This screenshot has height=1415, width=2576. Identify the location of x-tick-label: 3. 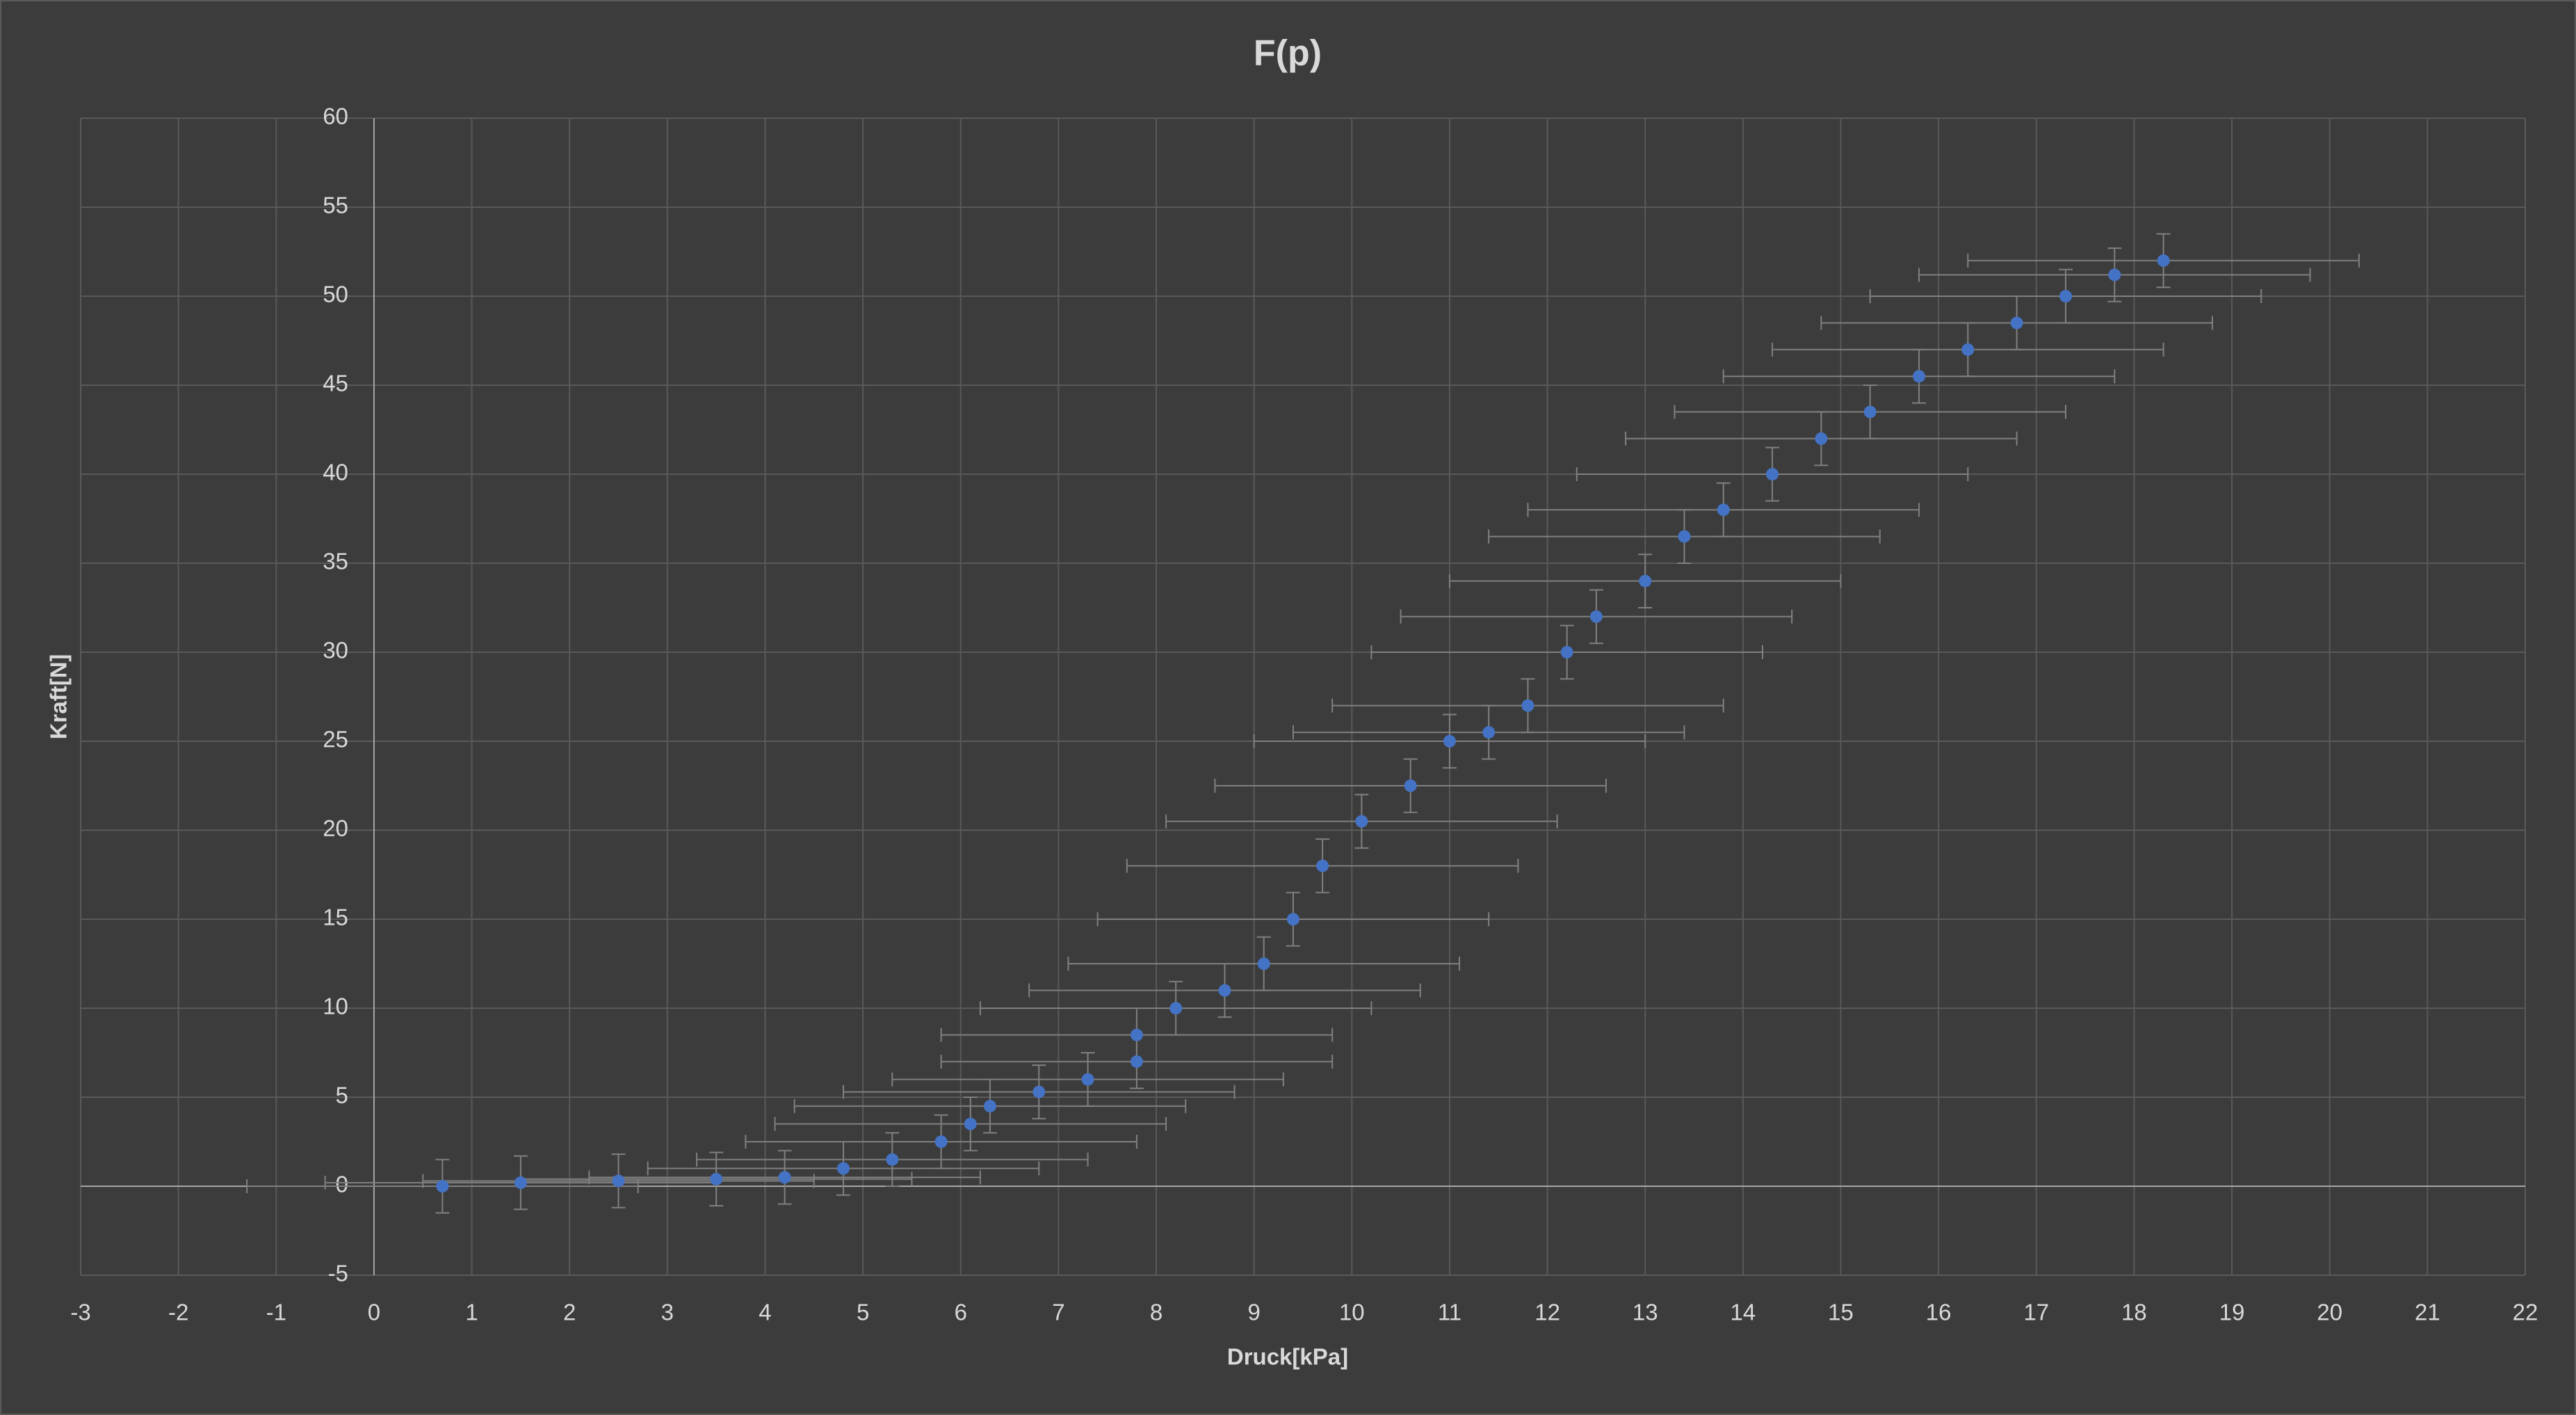
(667, 1312).